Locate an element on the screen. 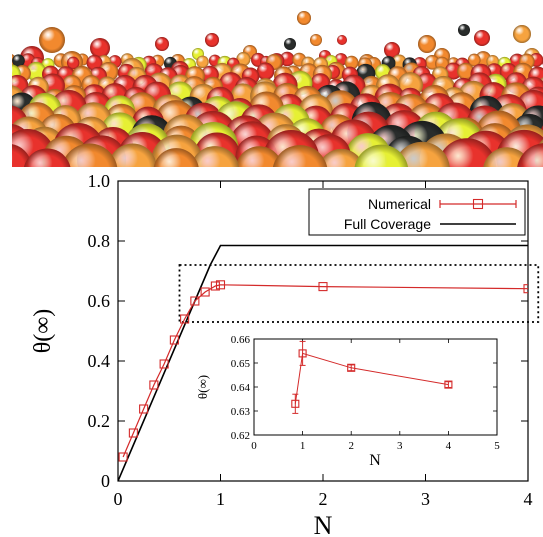 Image resolution: width=543 pixels, height=537 pixels. legend-label-numerical: Numerical is located at coordinates (399, 204).